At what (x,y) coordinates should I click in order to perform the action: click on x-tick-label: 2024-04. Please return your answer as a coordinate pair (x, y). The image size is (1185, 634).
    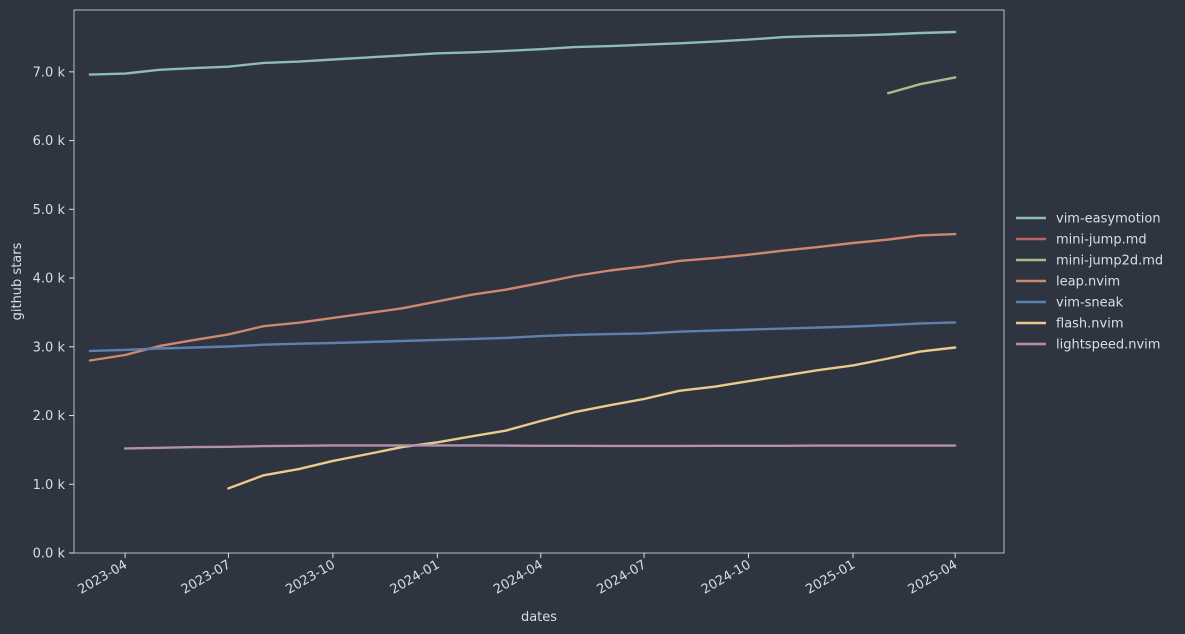
    Looking at the image, I should click on (518, 577).